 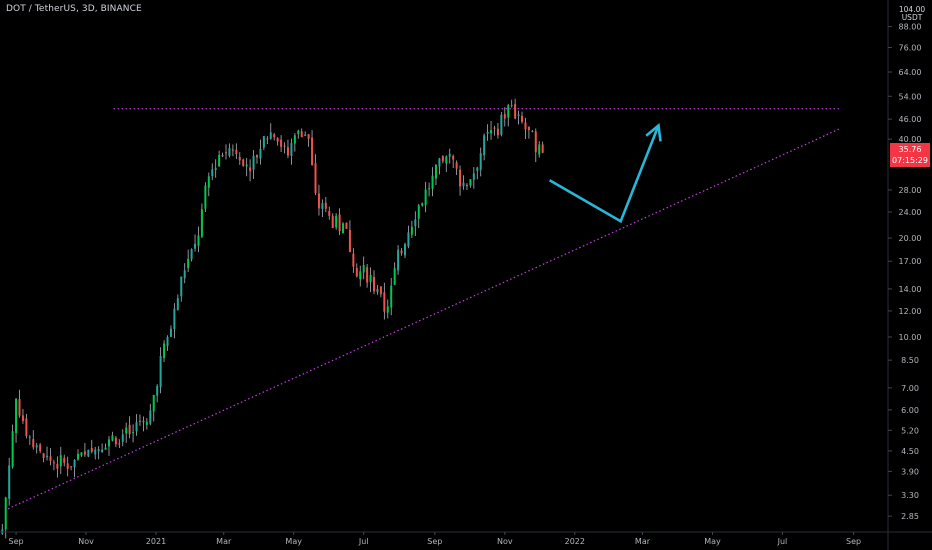 What do you see at coordinates (910, 311) in the screenshot?
I see `price-tick-label: 12.00` at bounding box center [910, 311].